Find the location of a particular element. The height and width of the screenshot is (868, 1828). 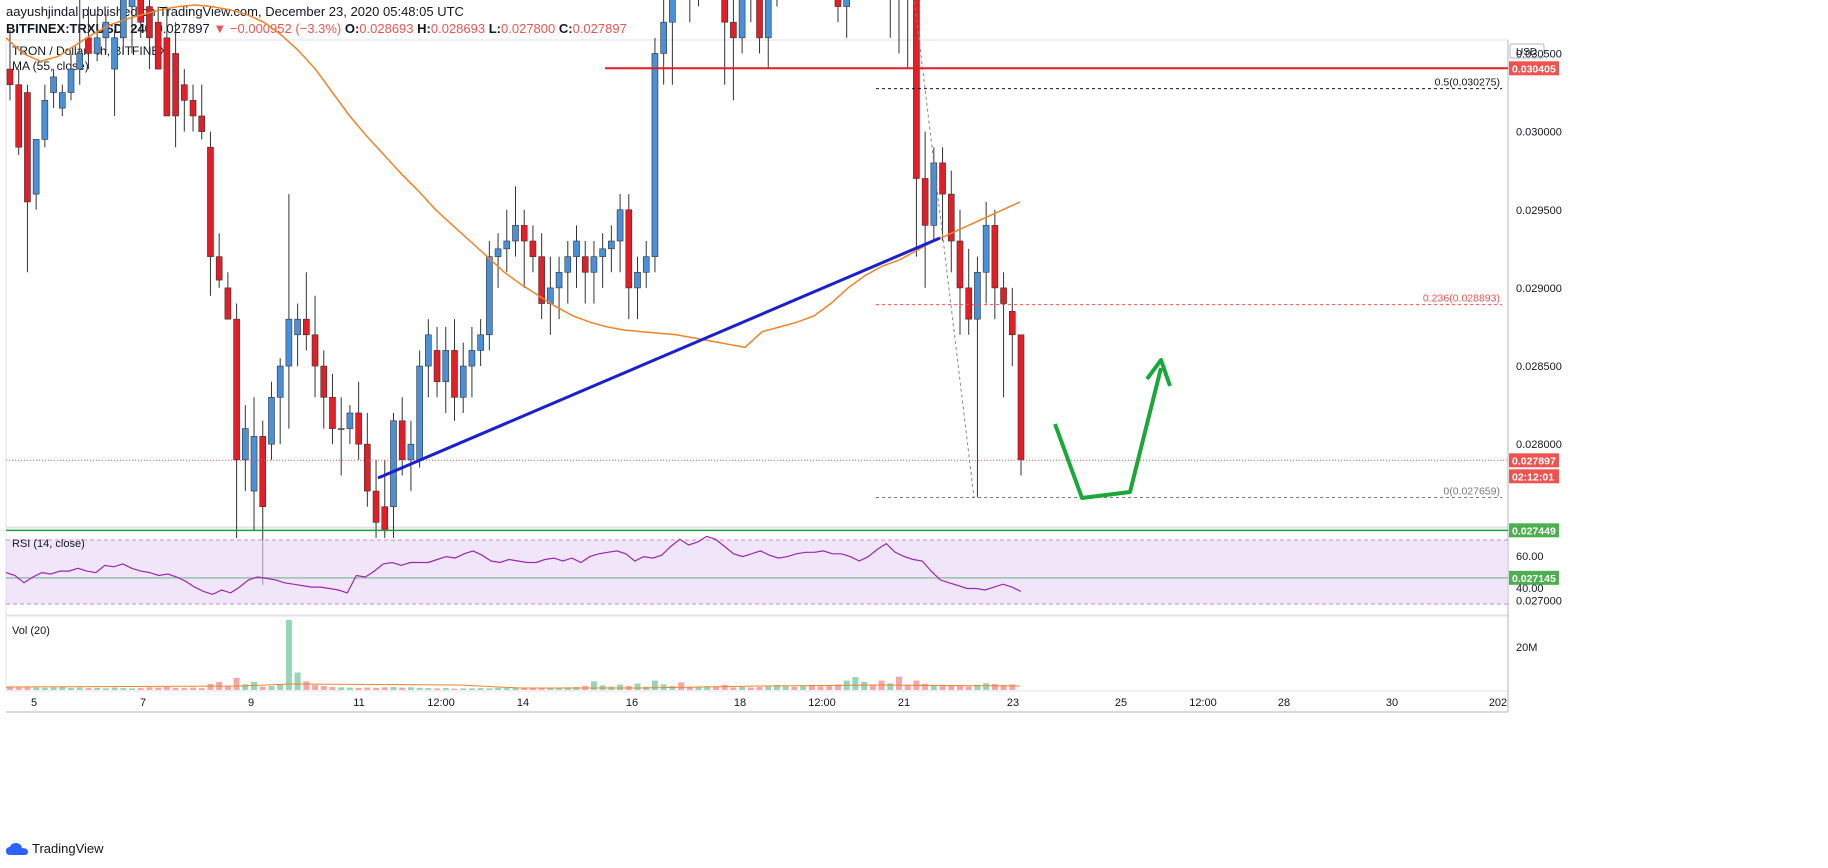

y-tick-label: 0.027000 is located at coordinates (1539, 602).